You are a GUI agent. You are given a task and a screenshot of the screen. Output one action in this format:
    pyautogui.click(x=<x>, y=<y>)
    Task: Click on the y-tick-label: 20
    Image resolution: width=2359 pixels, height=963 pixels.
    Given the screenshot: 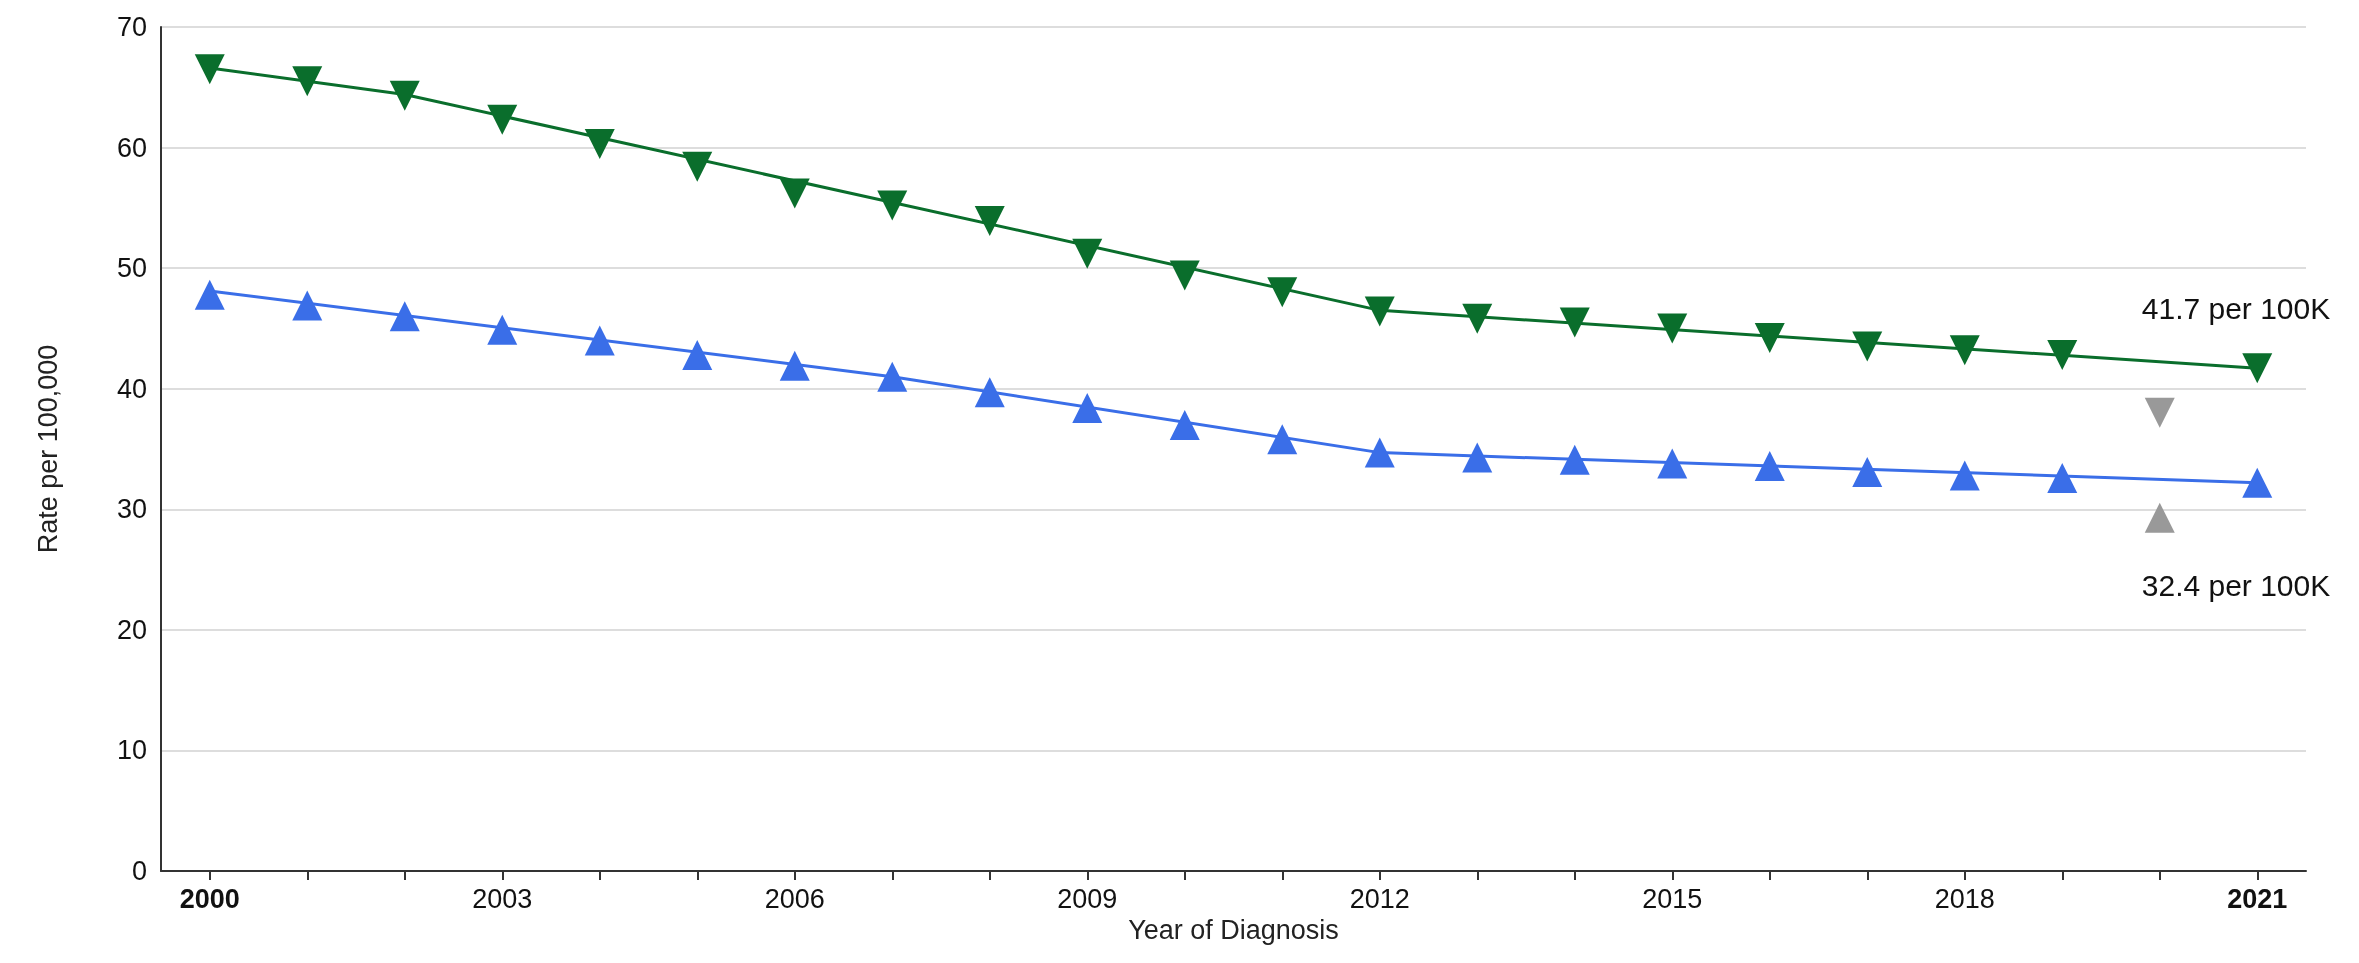 What is the action you would take?
    pyautogui.click(x=131, y=629)
    